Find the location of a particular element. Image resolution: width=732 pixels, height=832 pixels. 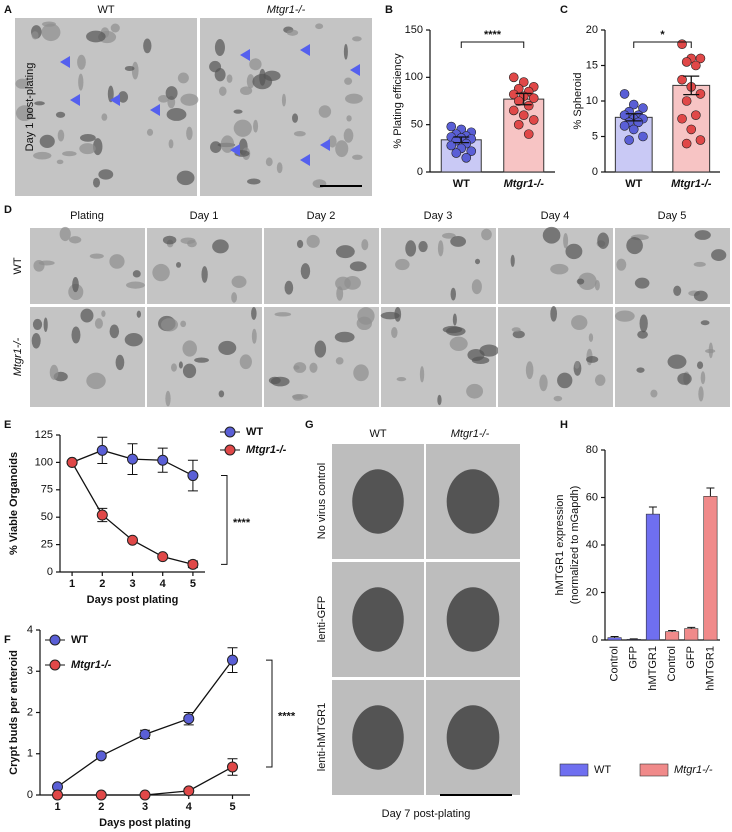

column-label: Day 4 is located at coordinates (555, 216).